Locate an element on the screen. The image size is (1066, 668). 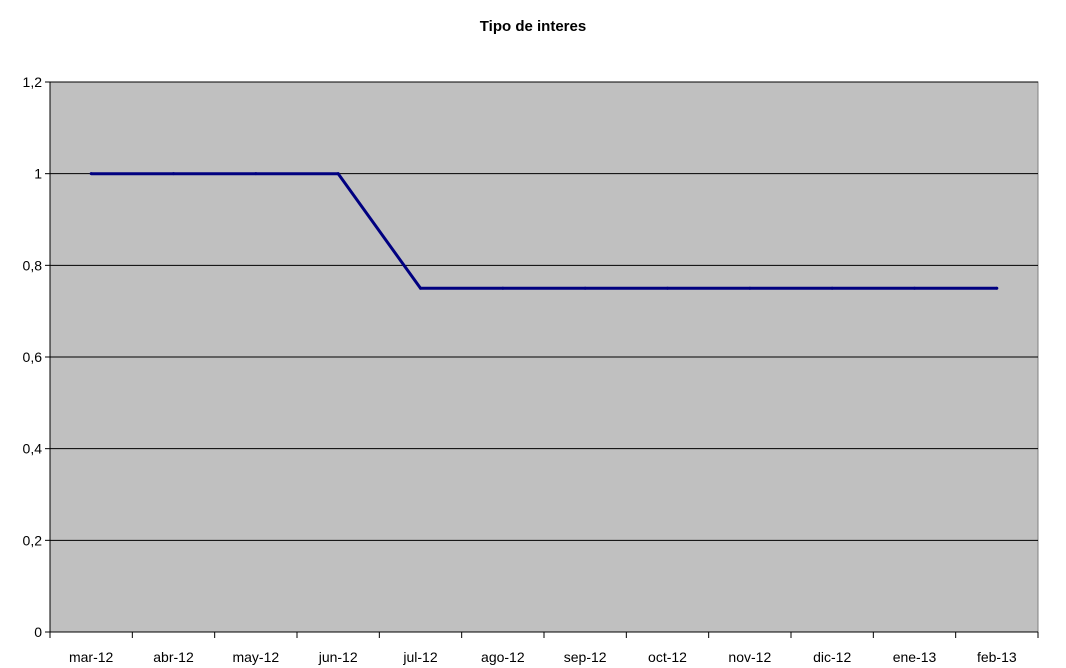
x-tick-label-3: jun-12 is located at coordinates (338, 657).